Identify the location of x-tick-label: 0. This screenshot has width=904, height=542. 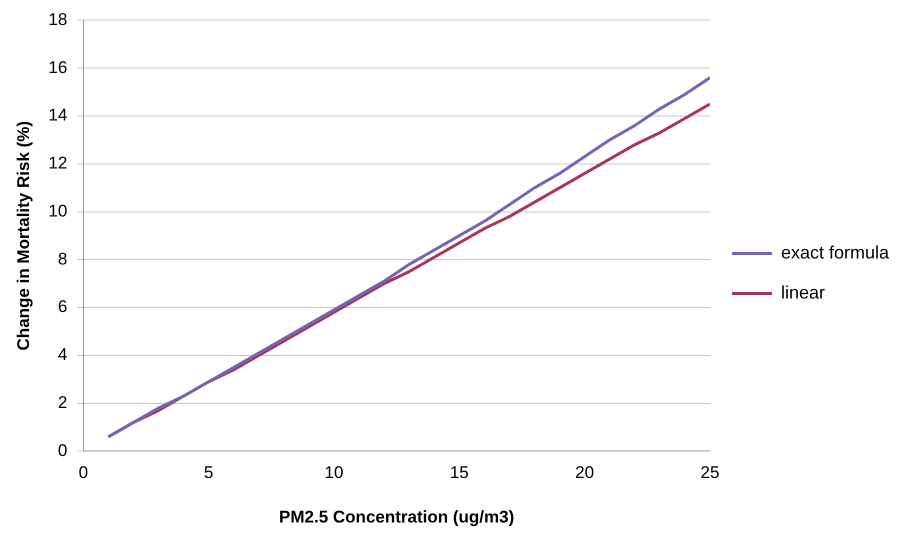
(83, 472).